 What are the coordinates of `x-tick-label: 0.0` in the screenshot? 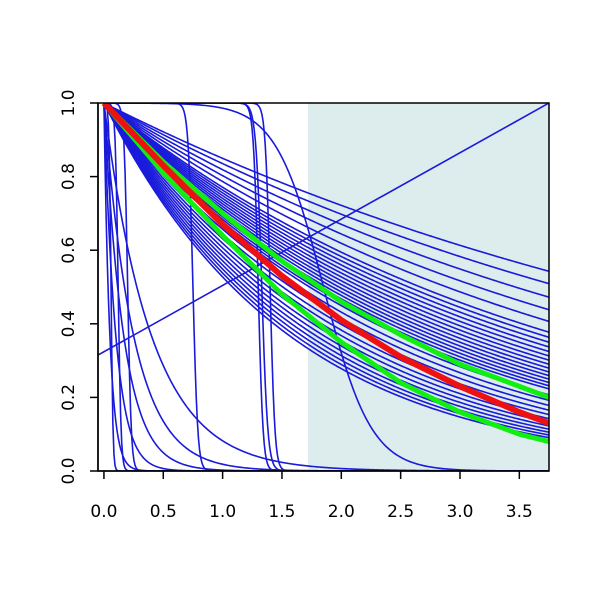 It's located at (103, 512).